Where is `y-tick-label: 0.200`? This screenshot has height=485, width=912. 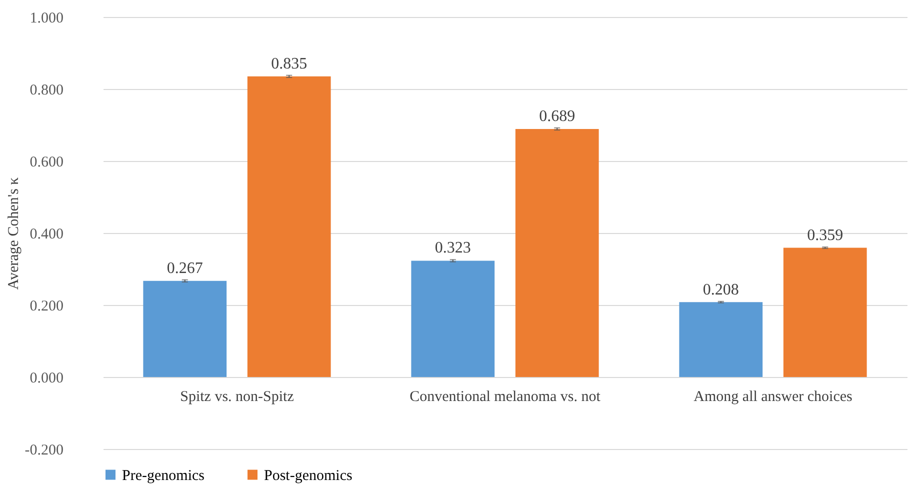
y-tick-label: 0.200 is located at coordinates (47, 306).